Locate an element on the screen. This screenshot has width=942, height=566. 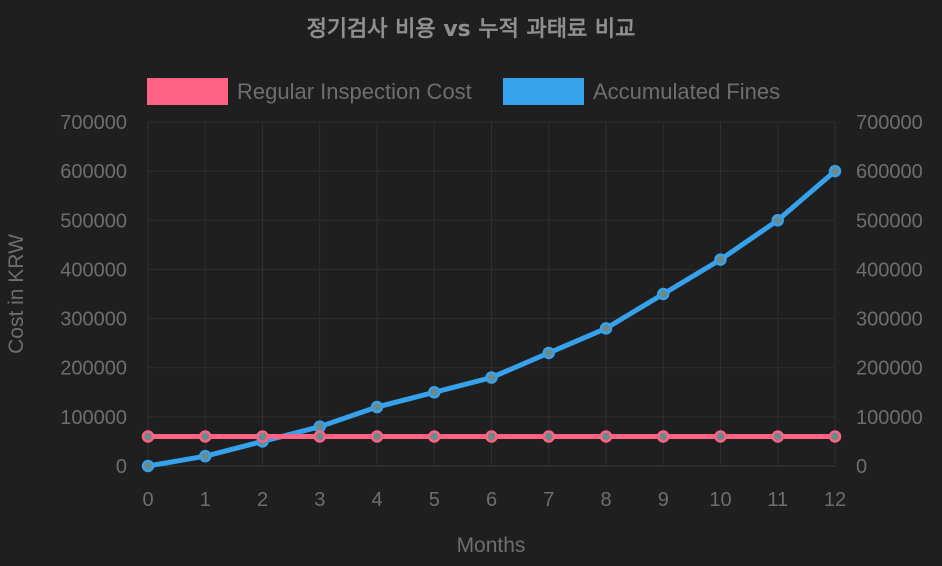
chart-title: 정기검사 비용 vs 누적 과태료 비교 is located at coordinates (471, 29).